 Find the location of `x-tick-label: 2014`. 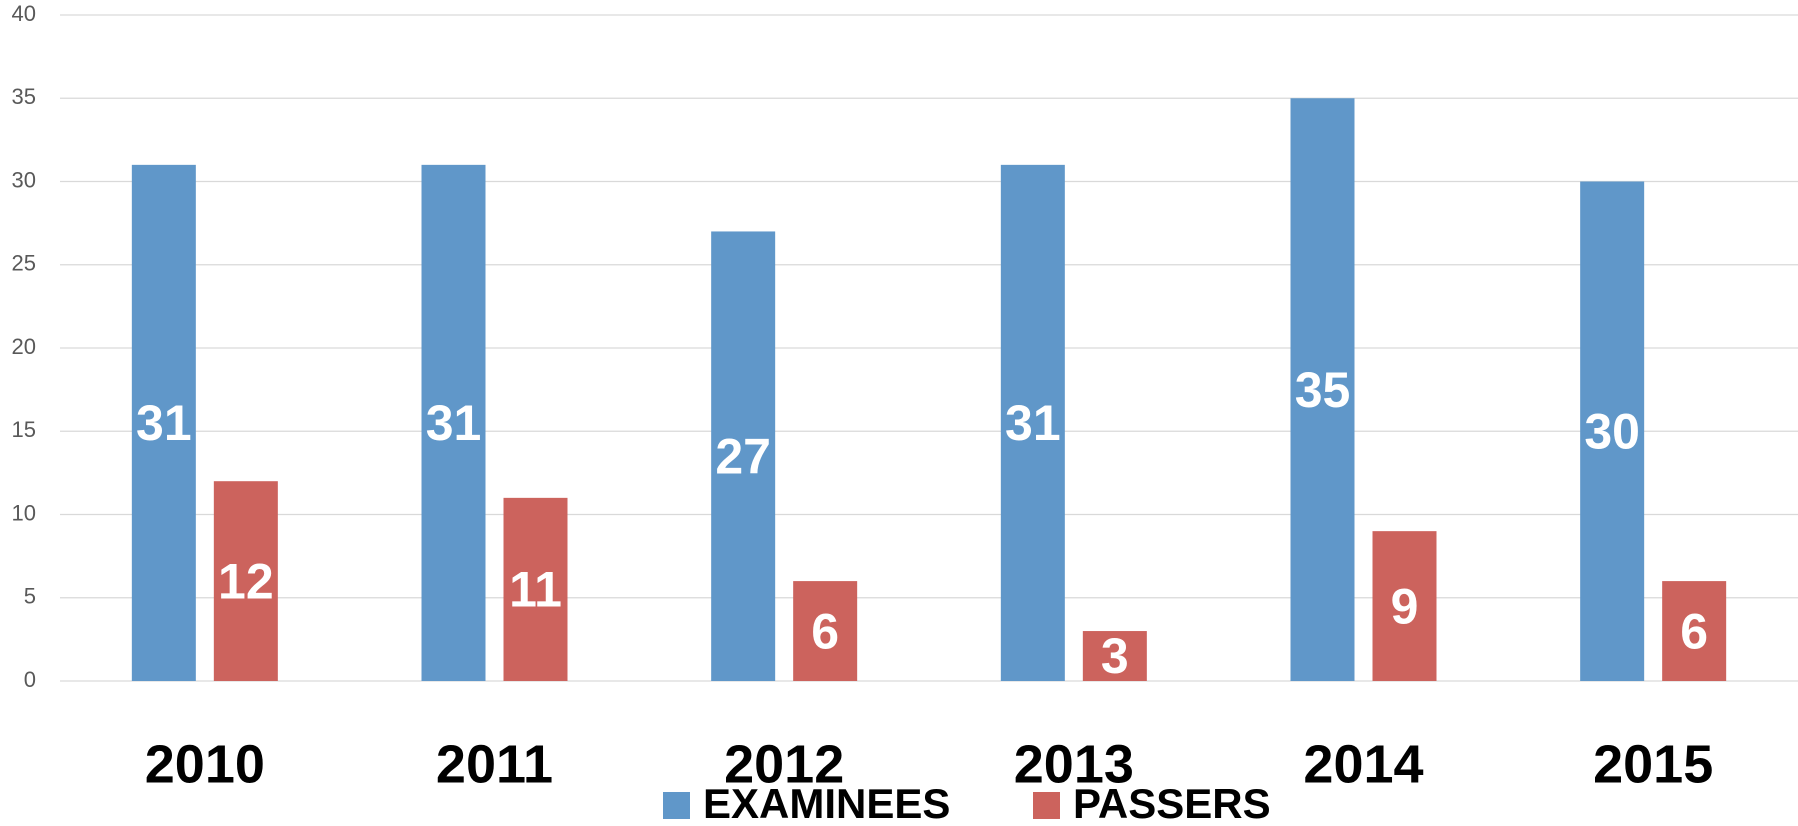

x-tick-label: 2014 is located at coordinates (1363, 764).